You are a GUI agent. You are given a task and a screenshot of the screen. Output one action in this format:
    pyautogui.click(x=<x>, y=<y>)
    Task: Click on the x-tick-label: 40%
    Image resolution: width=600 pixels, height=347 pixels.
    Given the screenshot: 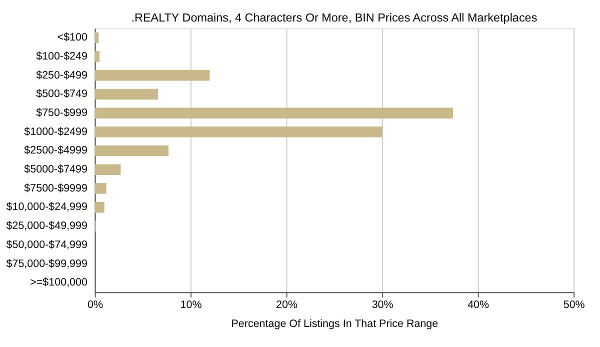 What is the action you would take?
    pyautogui.click(x=479, y=305)
    